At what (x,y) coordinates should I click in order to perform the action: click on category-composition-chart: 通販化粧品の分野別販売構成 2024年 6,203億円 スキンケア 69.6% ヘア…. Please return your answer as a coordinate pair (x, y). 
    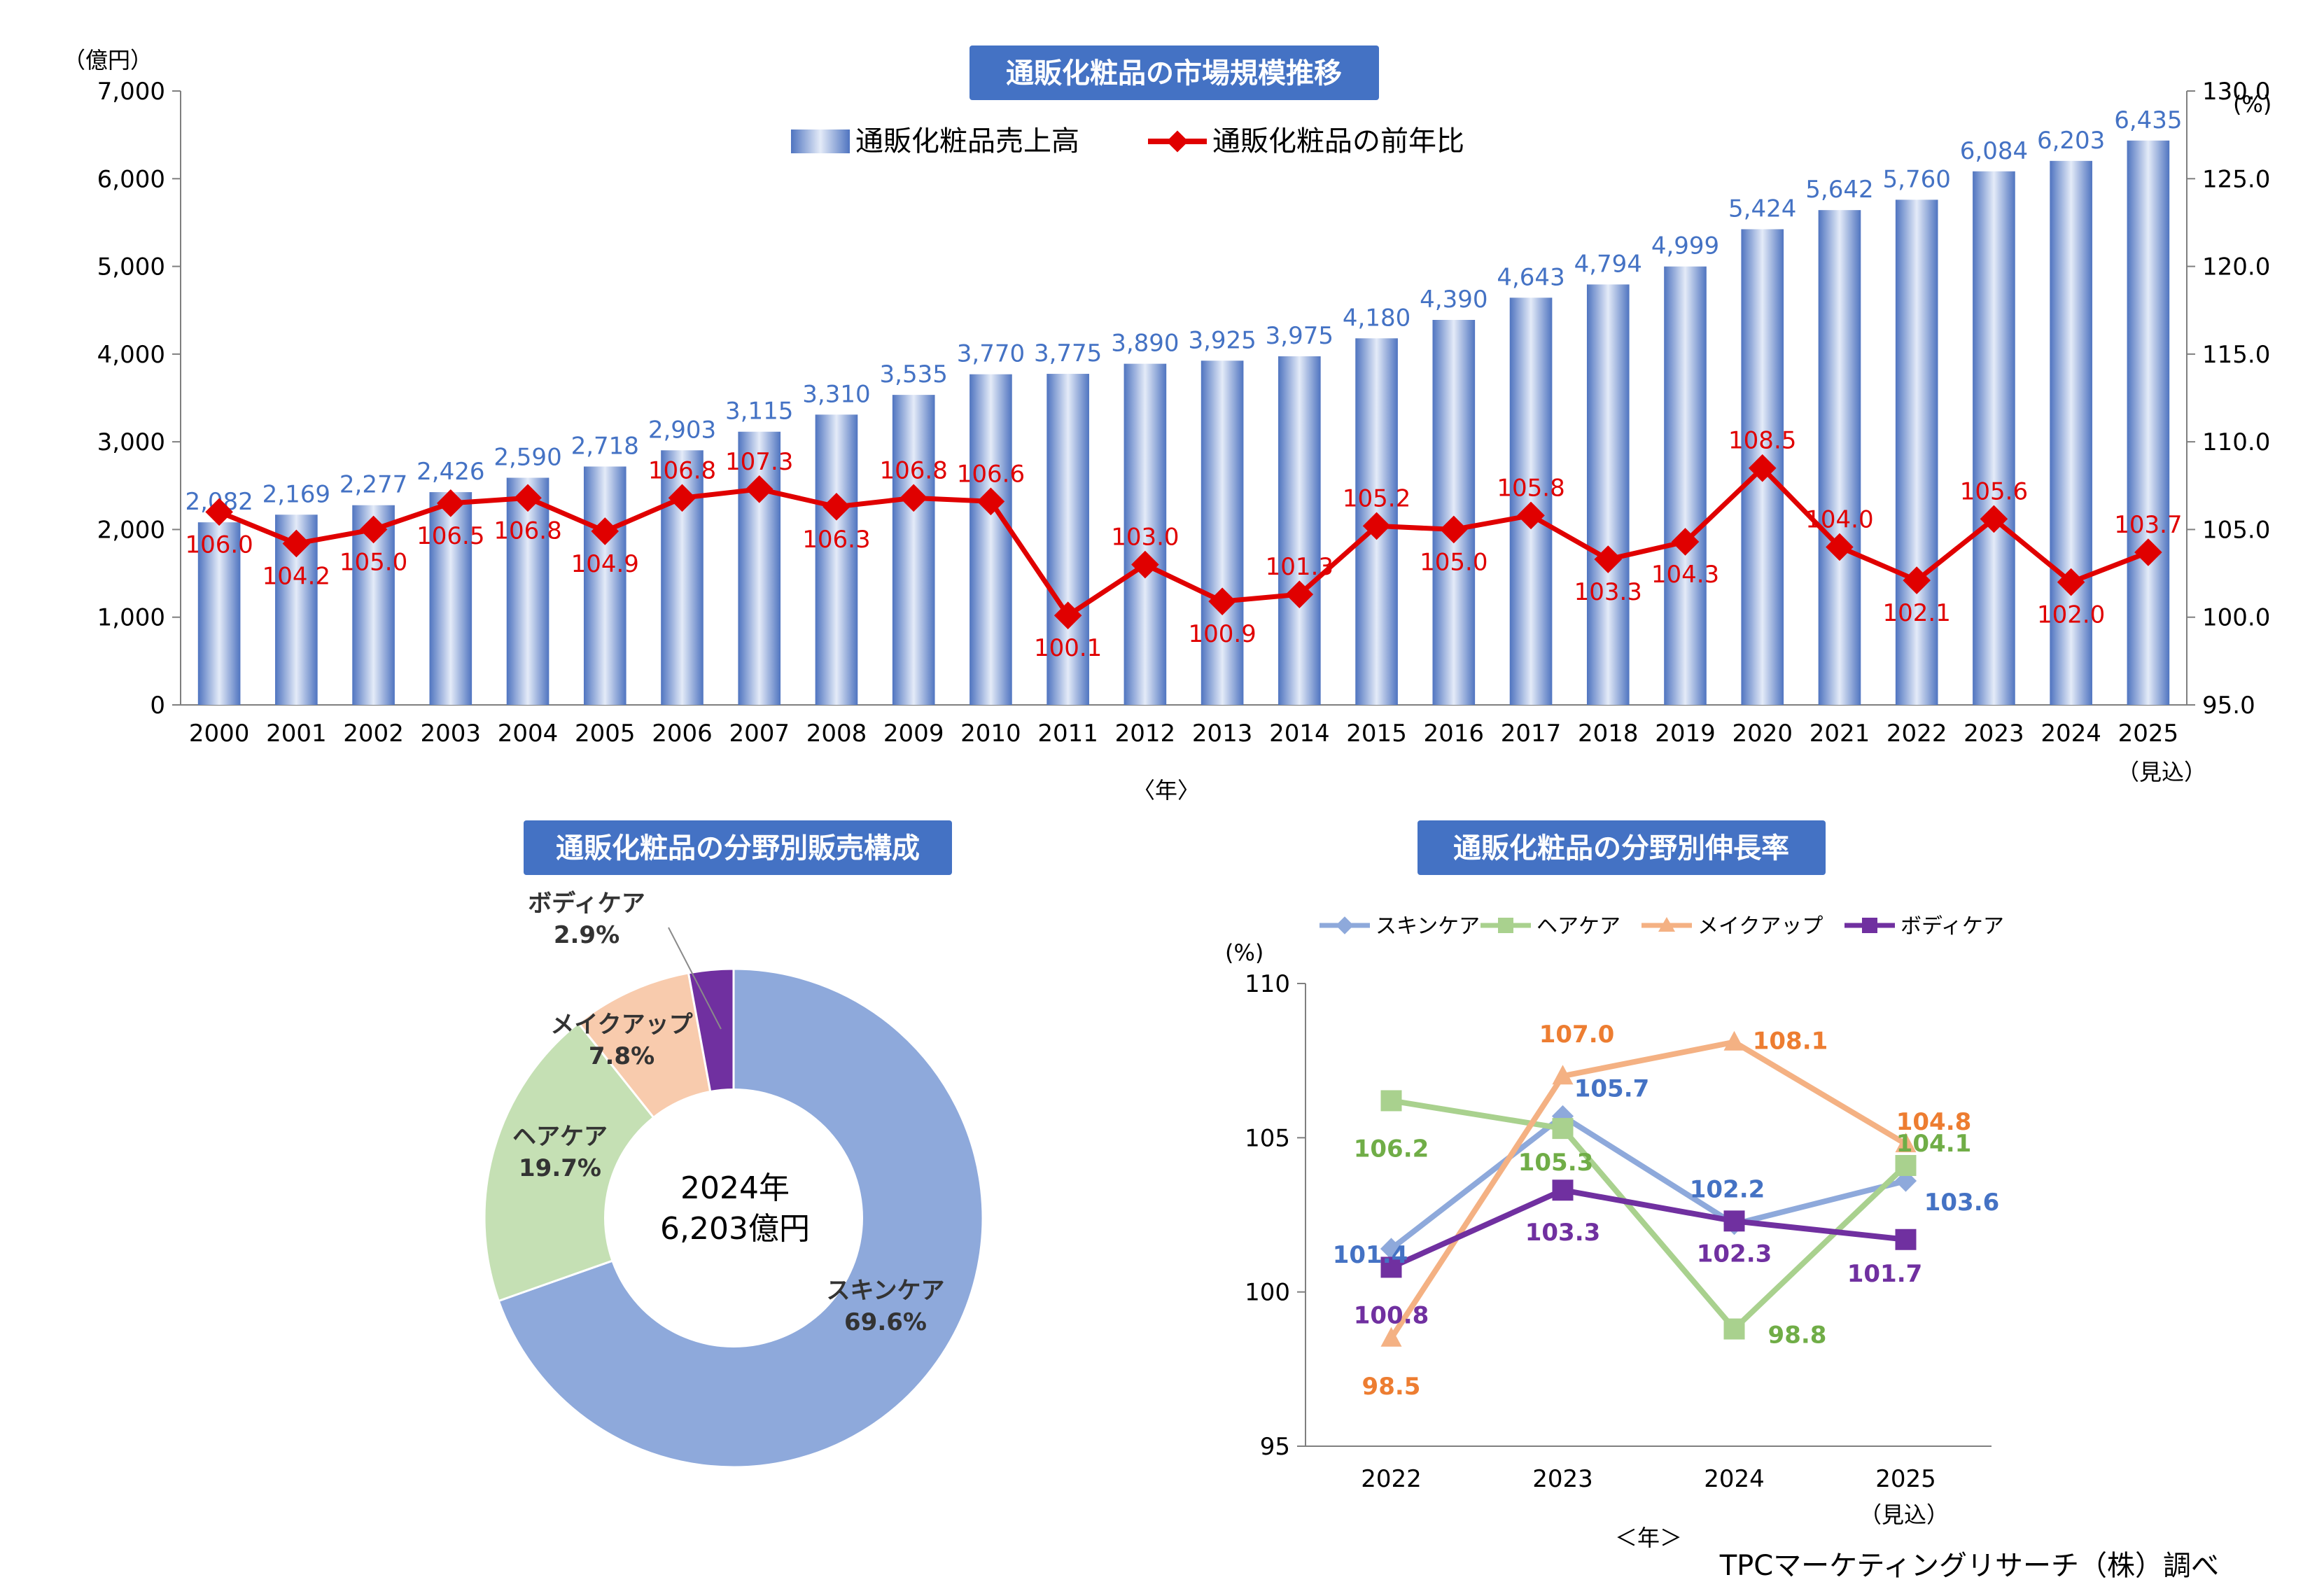
    Looking at the image, I should click on (733, 1144).